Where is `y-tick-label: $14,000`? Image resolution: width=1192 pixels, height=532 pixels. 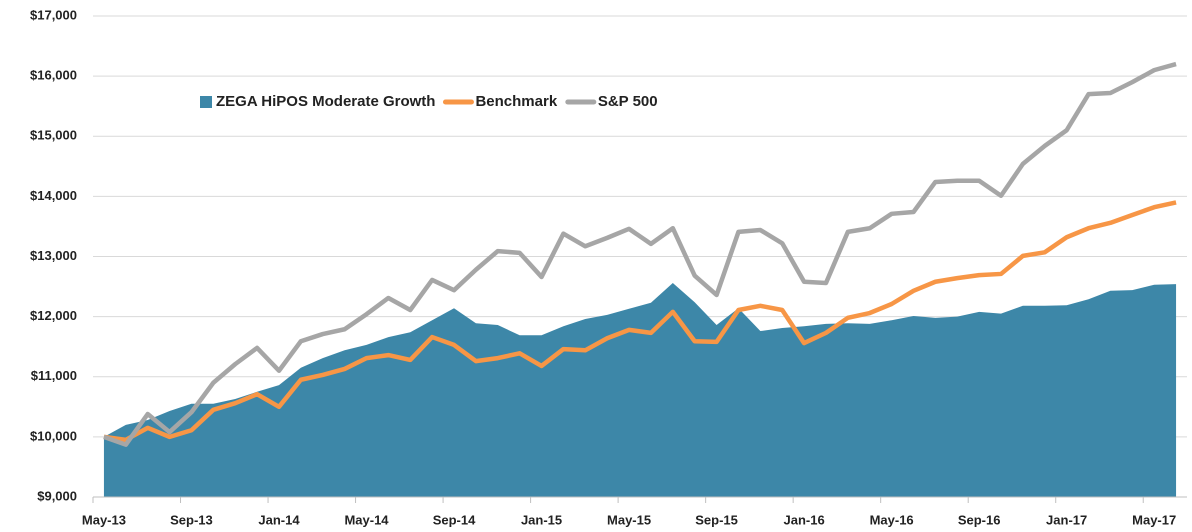 y-tick-label: $14,000 is located at coordinates (53, 195).